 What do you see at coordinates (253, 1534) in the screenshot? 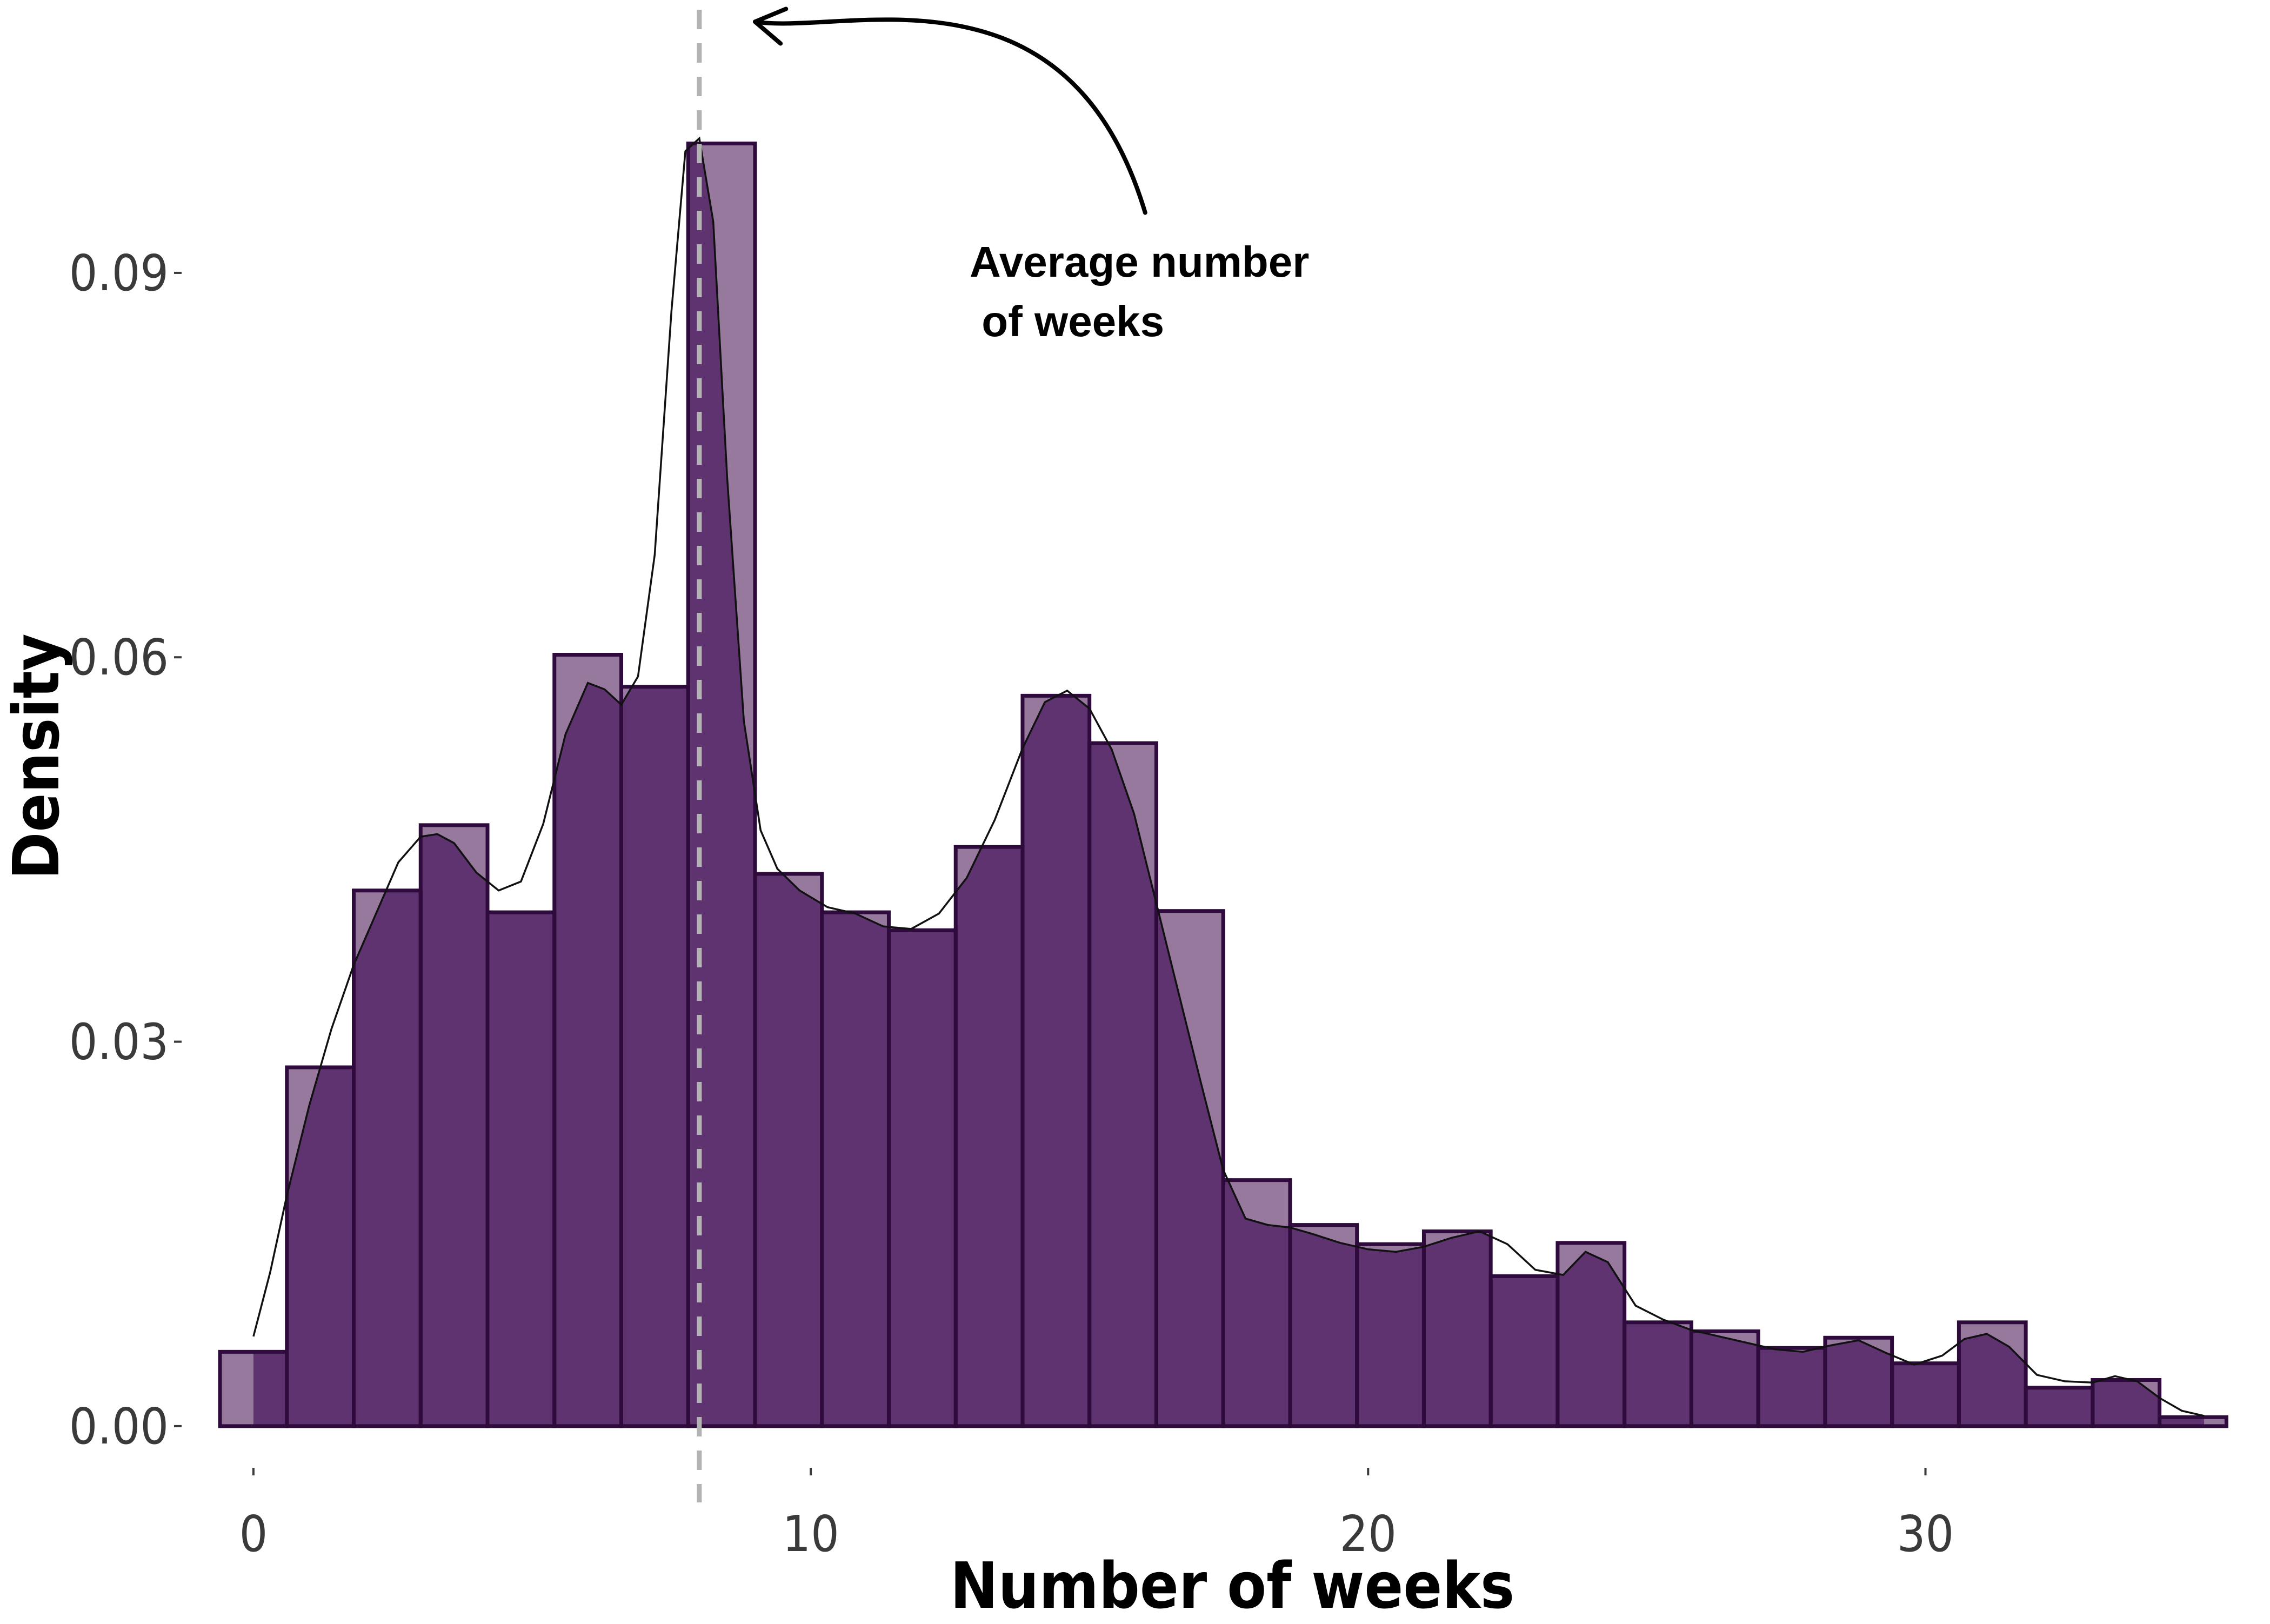
I see `x-tick-label: 0` at bounding box center [253, 1534].